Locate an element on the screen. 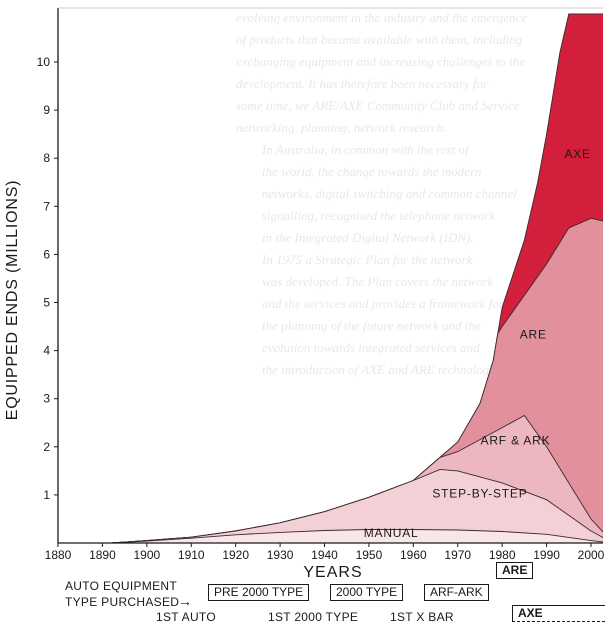 This screenshot has width=609, height=629. x-tick-label: 1900 is located at coordinates (146, 555).